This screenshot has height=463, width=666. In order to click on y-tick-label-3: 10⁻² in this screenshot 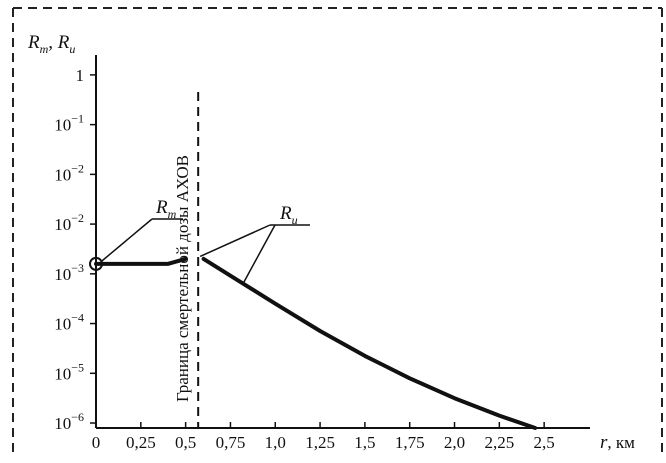, I will do `click(69, 222)`.